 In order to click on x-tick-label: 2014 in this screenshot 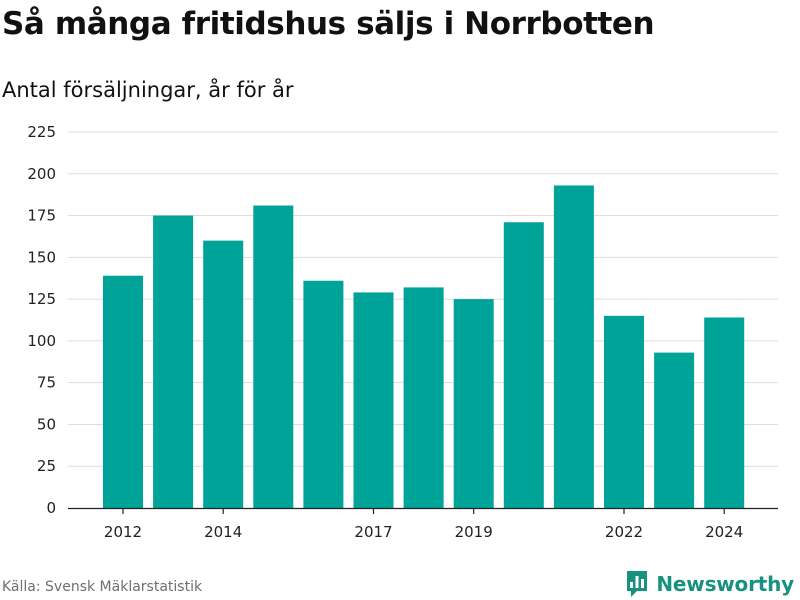, I will do `click(223, 532)`.